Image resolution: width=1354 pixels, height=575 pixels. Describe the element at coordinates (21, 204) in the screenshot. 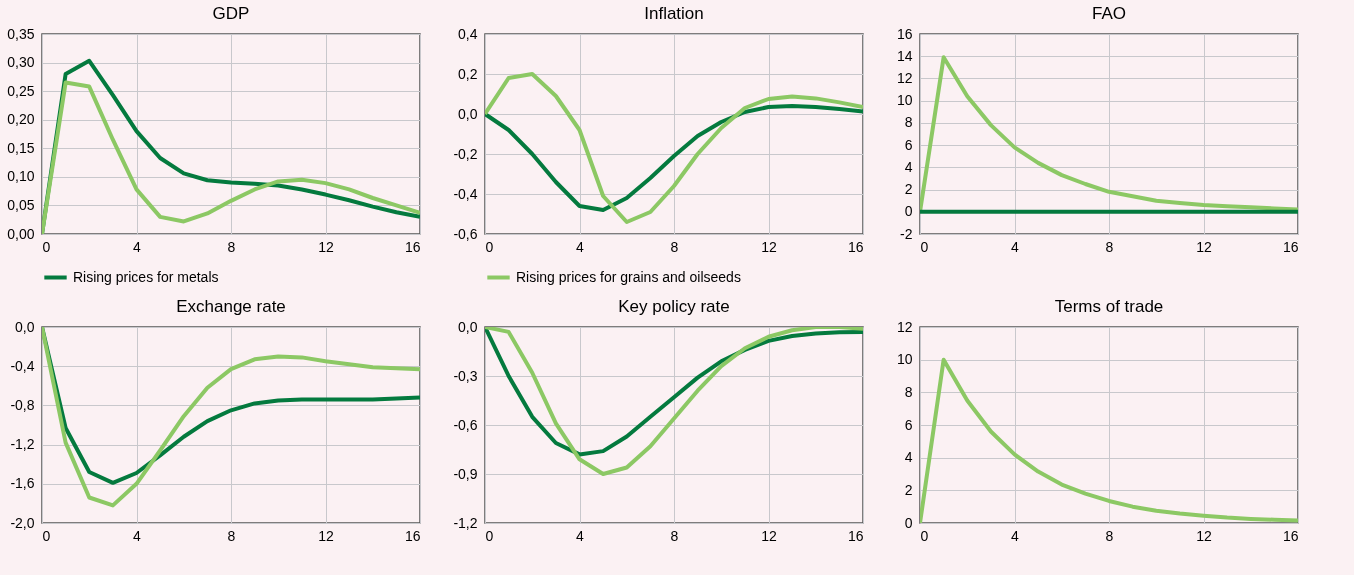

I see `y-tick-label: 0,05` at that location.